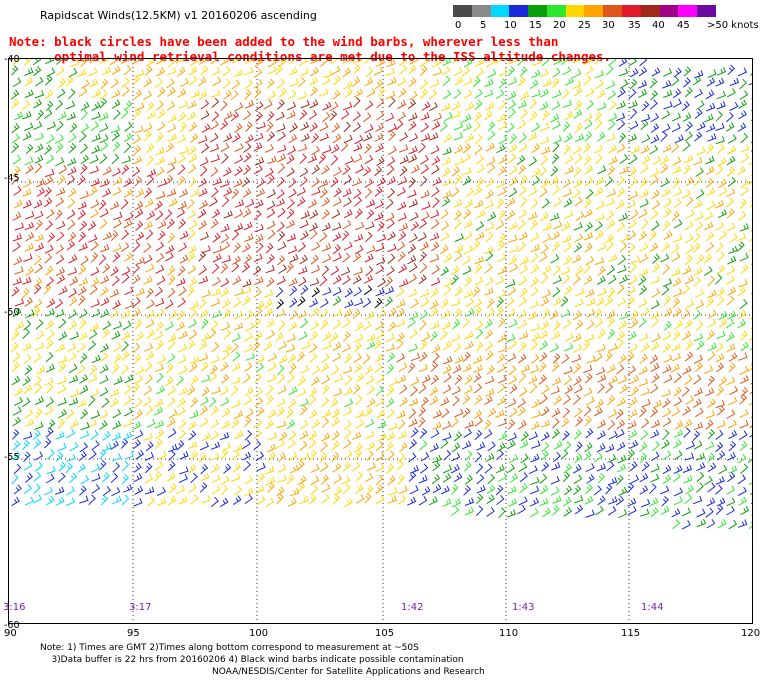  Describe the element at coordinates (14, 607) in the screenshot. I see `time-label-1: 3:16` at that location.